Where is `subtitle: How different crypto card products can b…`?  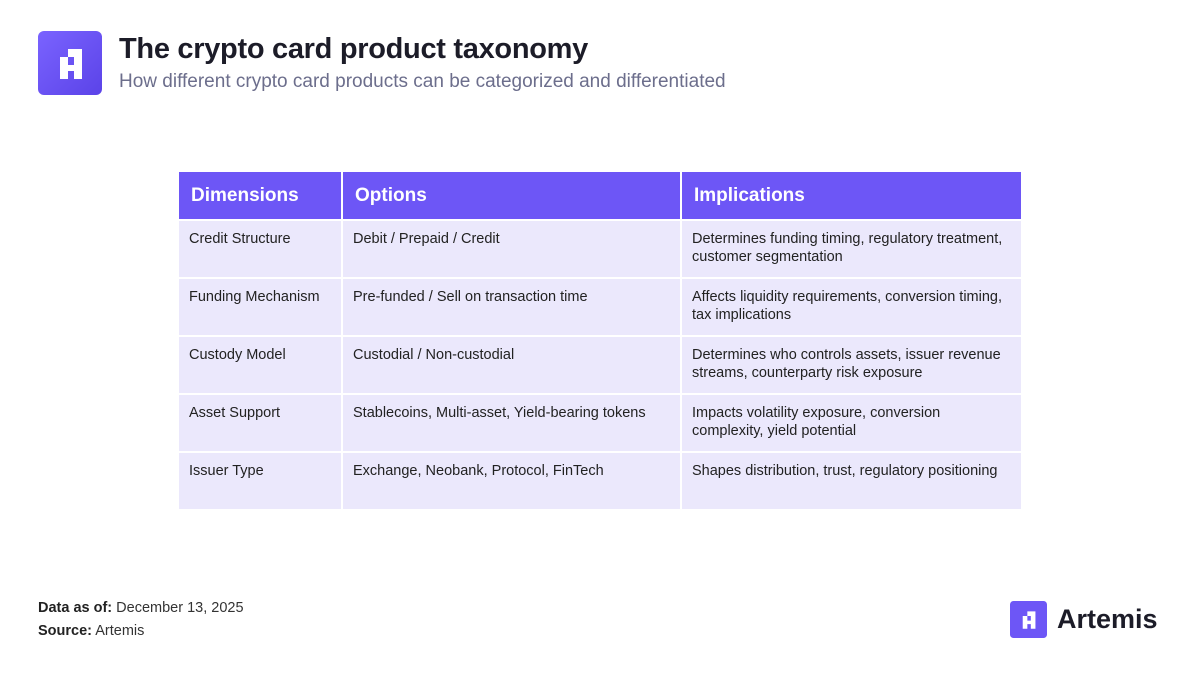 subtitle: How different crypto card products can b… is located at coordinates (422, 81).